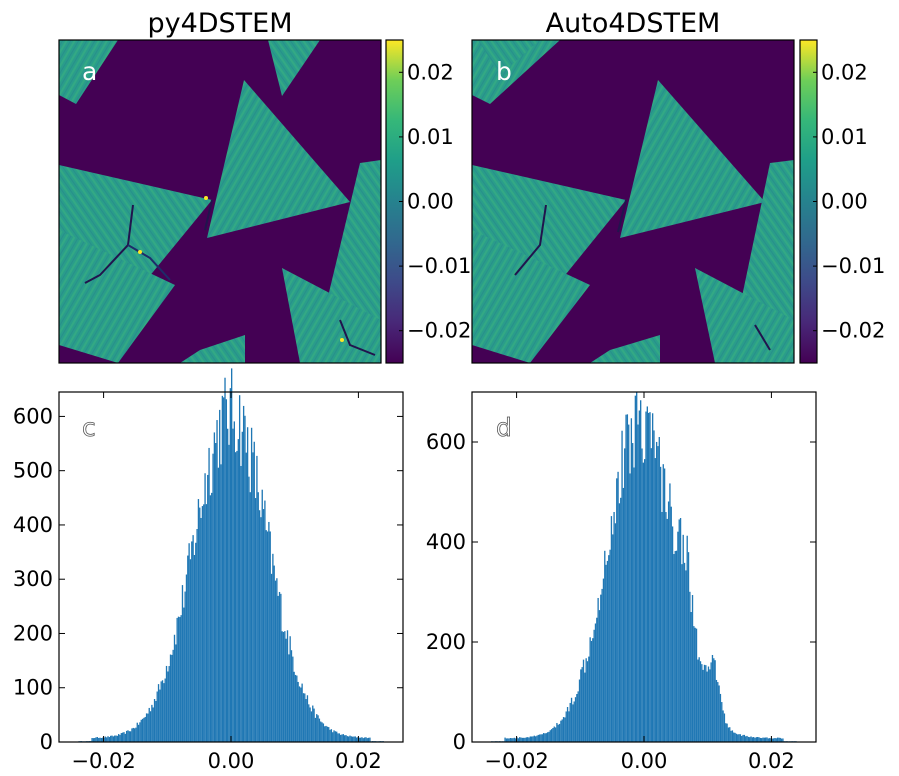 The height and width of the screenshot is (776, 899). I want to click on flake-b-bottom-center, so click(625, 349).